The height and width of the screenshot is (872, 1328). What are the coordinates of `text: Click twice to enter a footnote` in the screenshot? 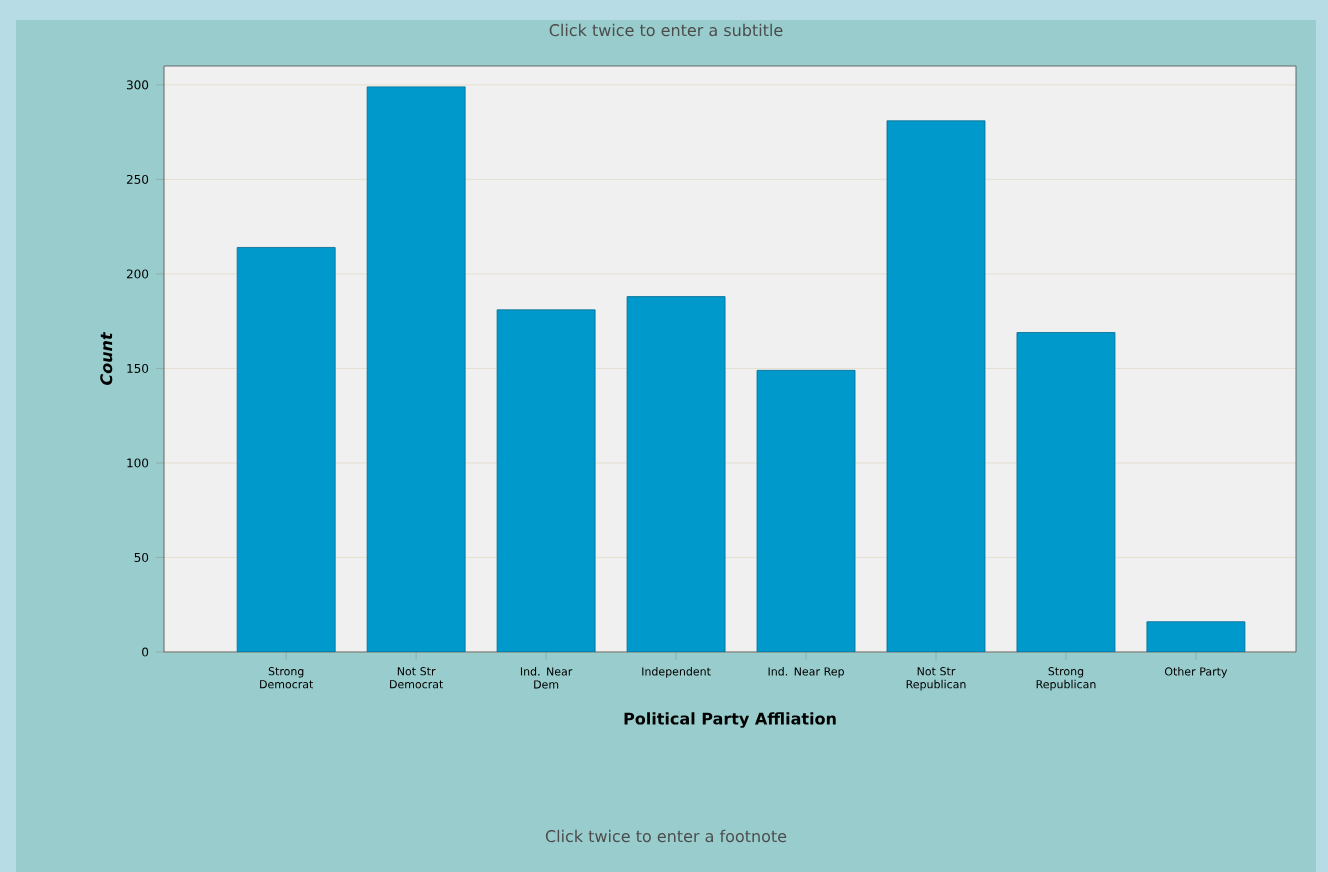 It's located at (666, 836).